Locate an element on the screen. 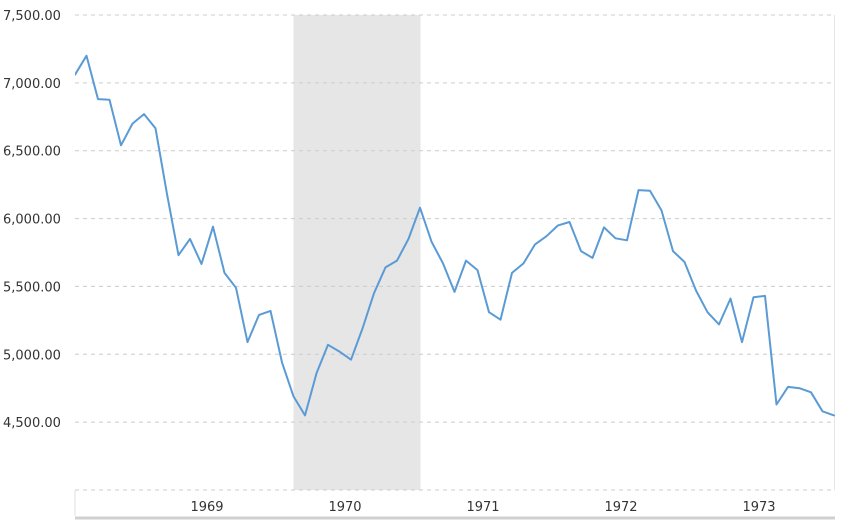 The image size is (852, 522). x-tick-label: 1973 is located at coordinates (758, 507).